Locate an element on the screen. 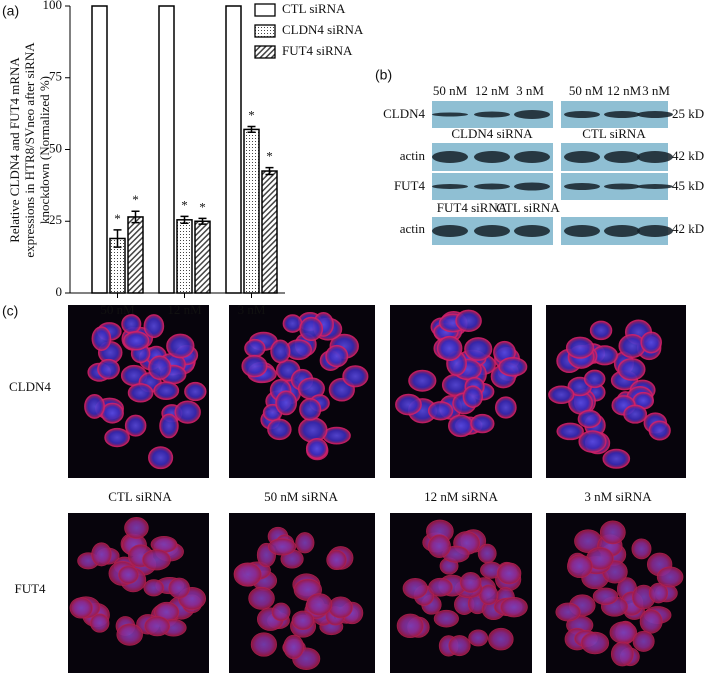 This screenshot has height=673, width=720. y-tick-label: 75 is located at coordinates (55, 76).